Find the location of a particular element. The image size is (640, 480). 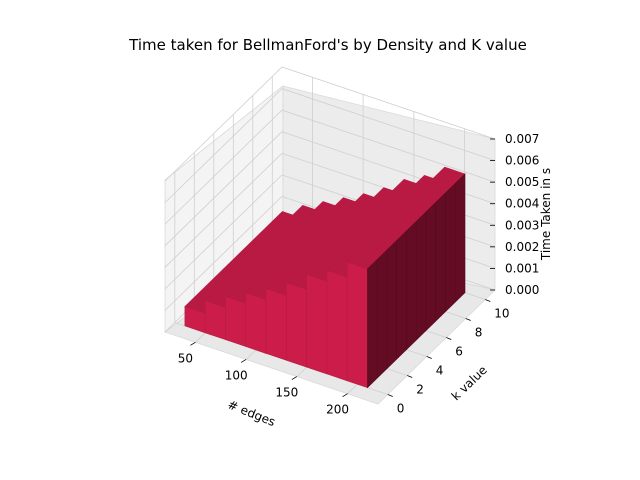

x-tick-label: 100 is located at coordinates (236, 375).